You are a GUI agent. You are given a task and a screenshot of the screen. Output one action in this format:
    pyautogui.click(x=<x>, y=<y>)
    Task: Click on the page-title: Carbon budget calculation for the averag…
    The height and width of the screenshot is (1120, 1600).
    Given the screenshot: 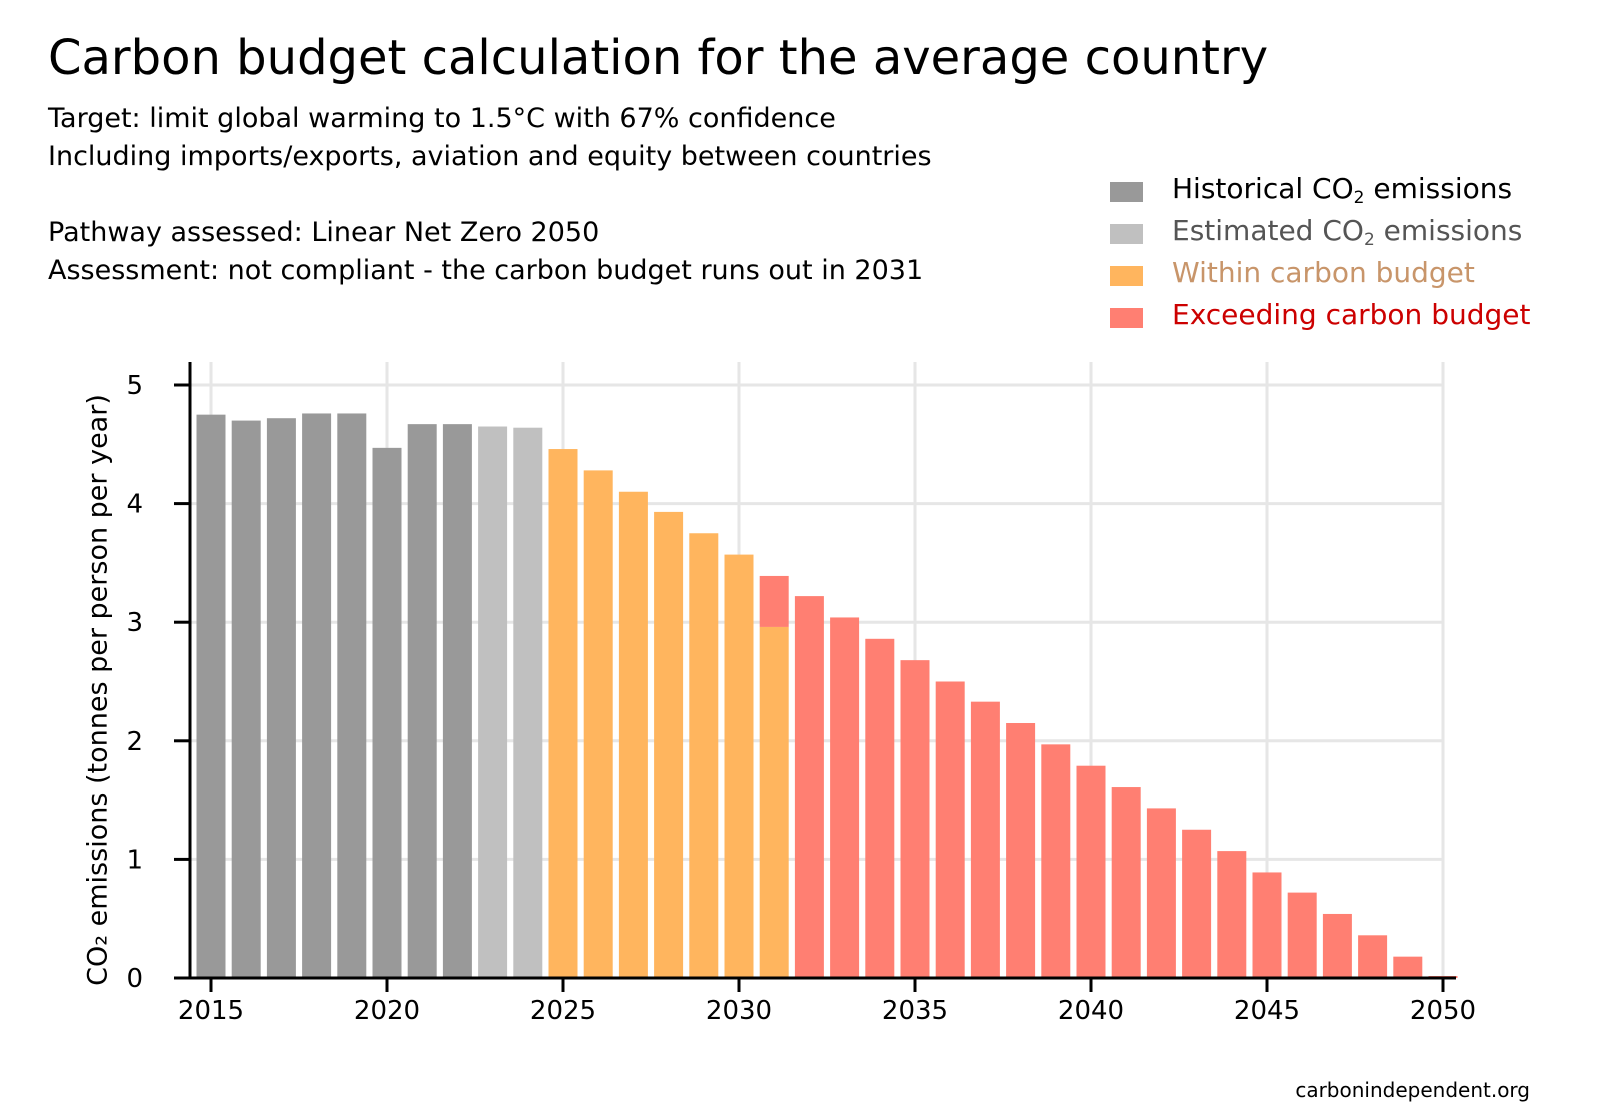 What is the action you would take?
    pyautogui.click(x=658, y=58)
    